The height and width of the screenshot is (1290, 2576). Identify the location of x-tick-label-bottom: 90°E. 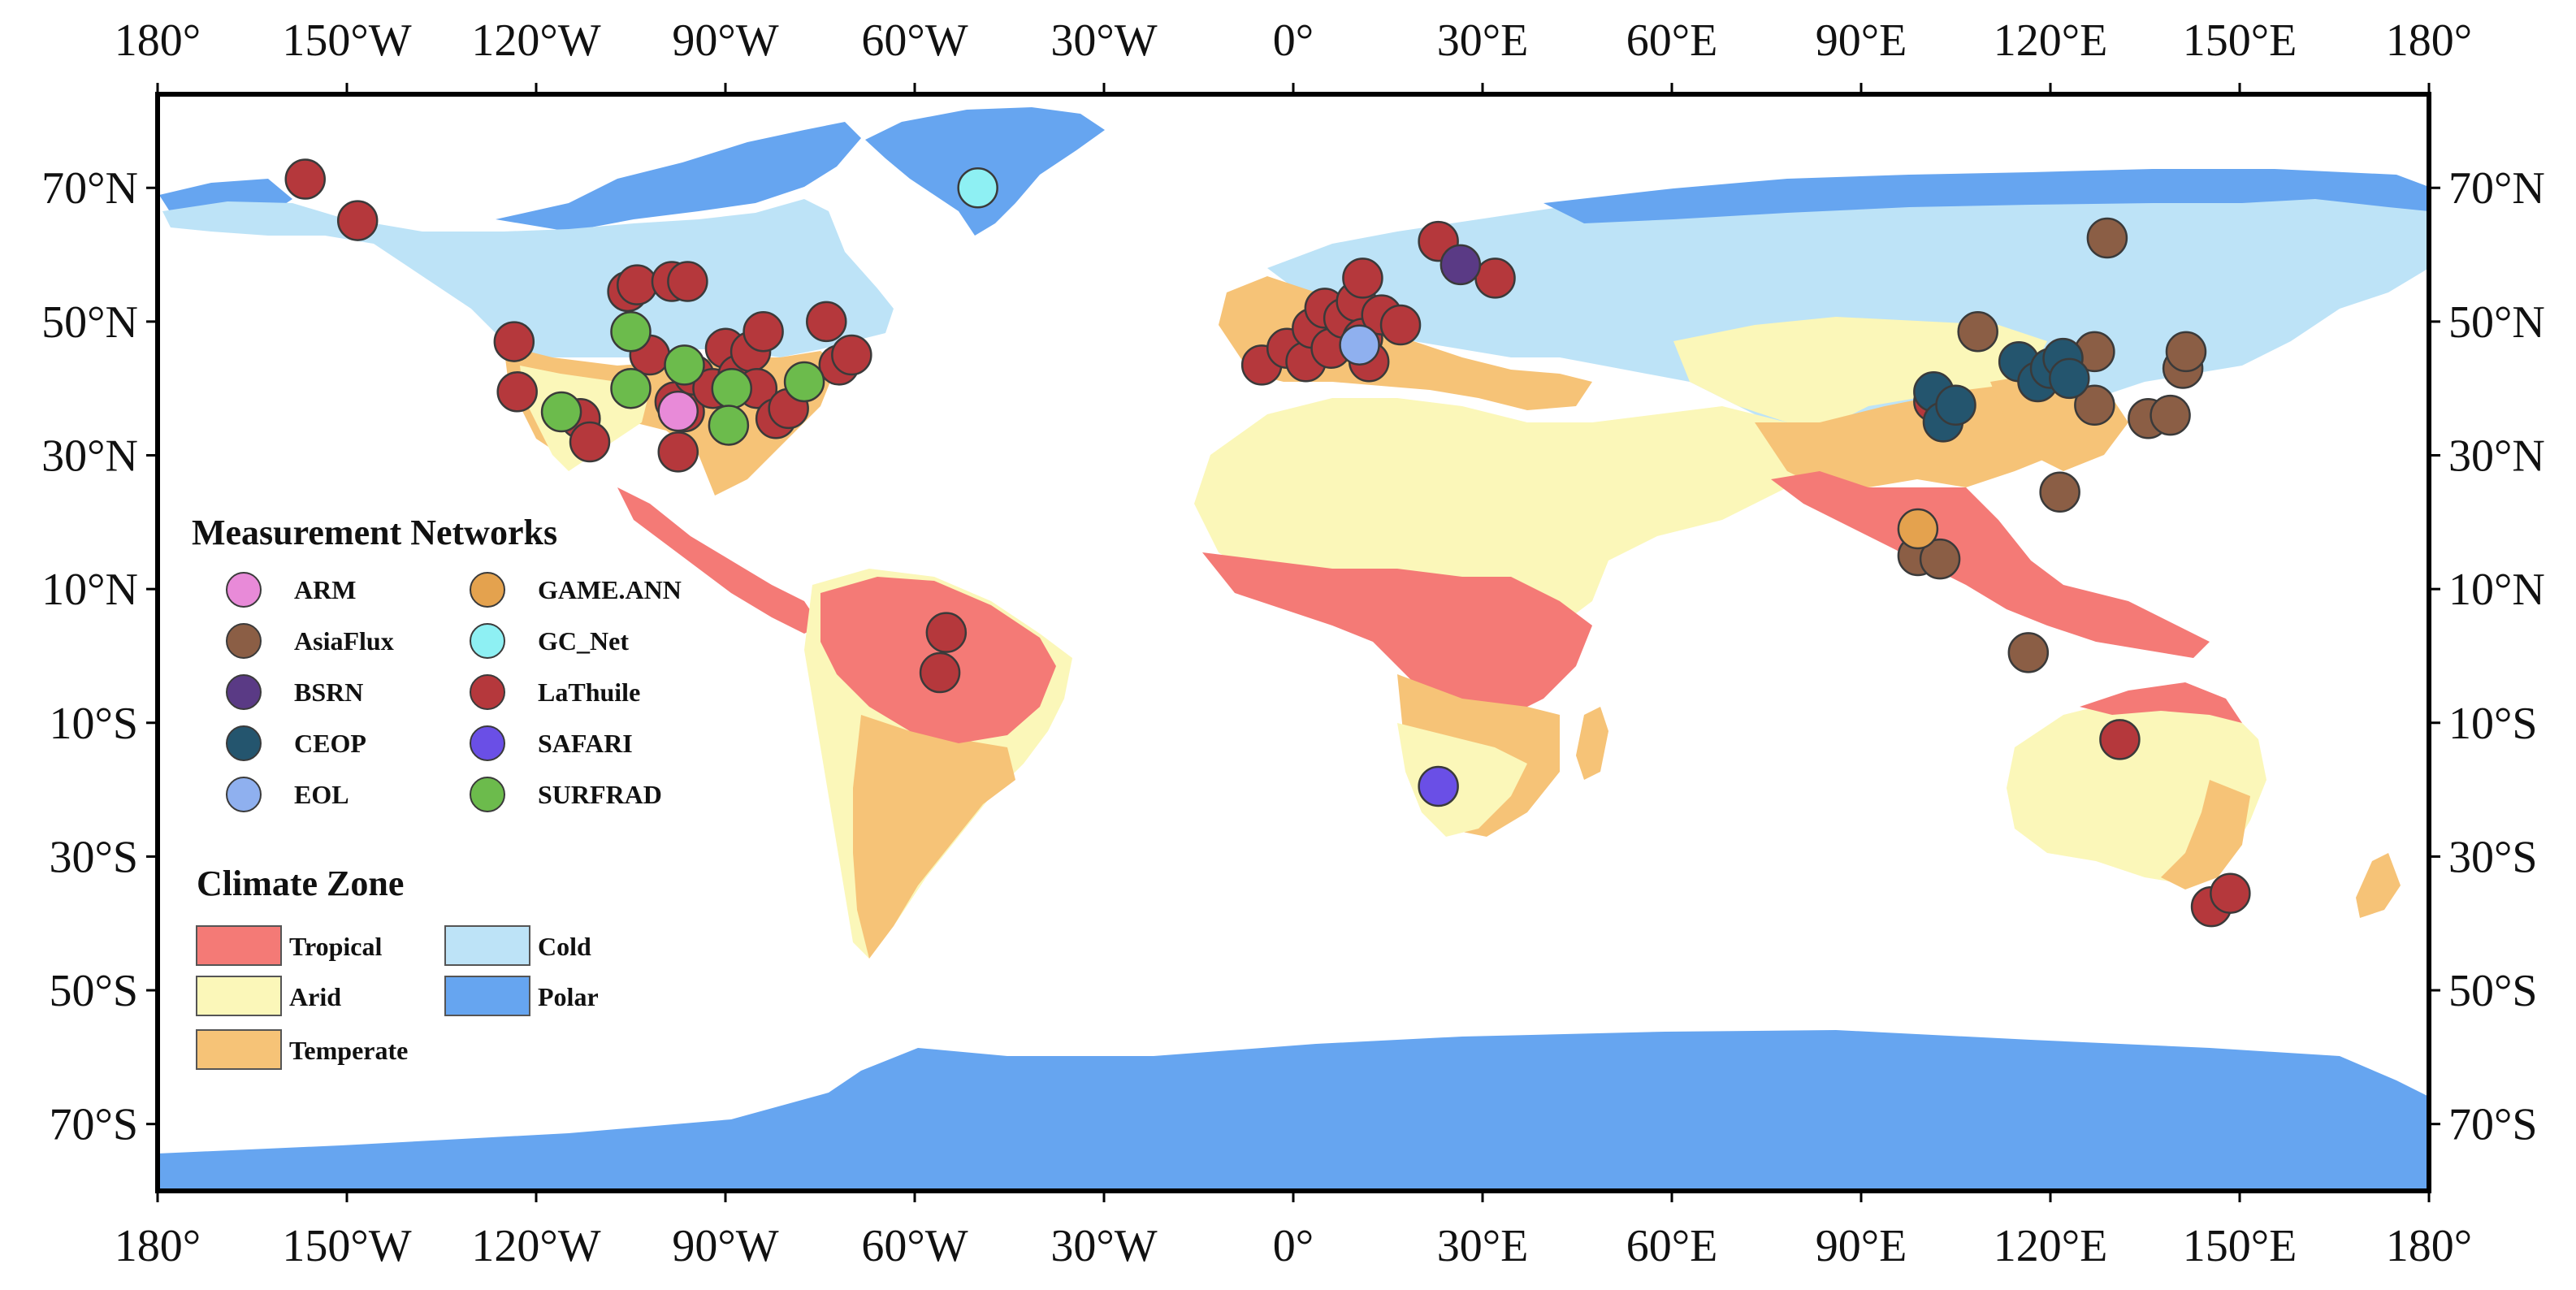
(1861, 1246).